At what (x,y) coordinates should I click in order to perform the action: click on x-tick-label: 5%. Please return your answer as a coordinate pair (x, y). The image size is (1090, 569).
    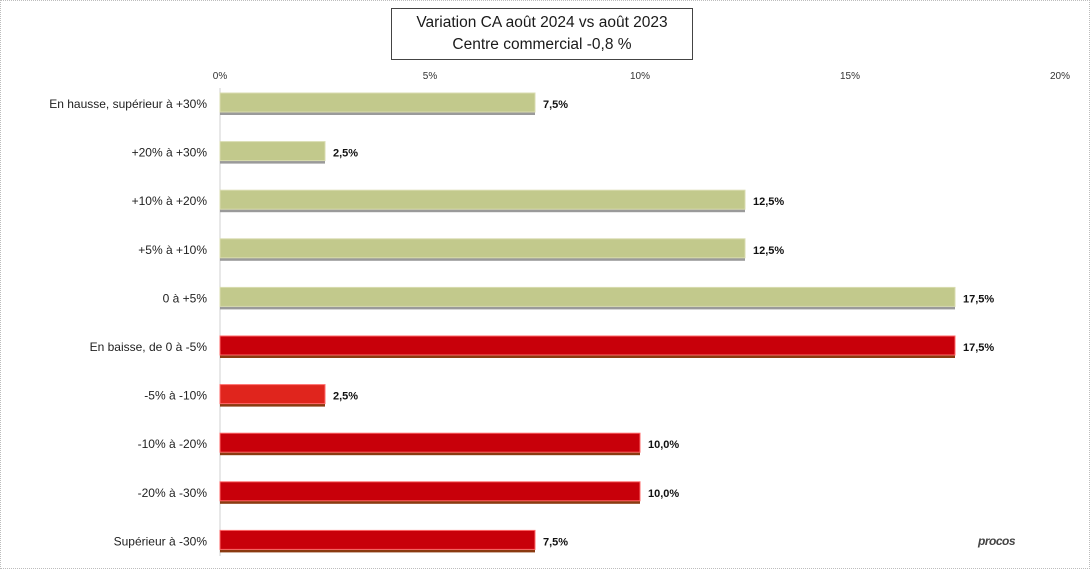
    Looking at the image, I should click on (430, 76).